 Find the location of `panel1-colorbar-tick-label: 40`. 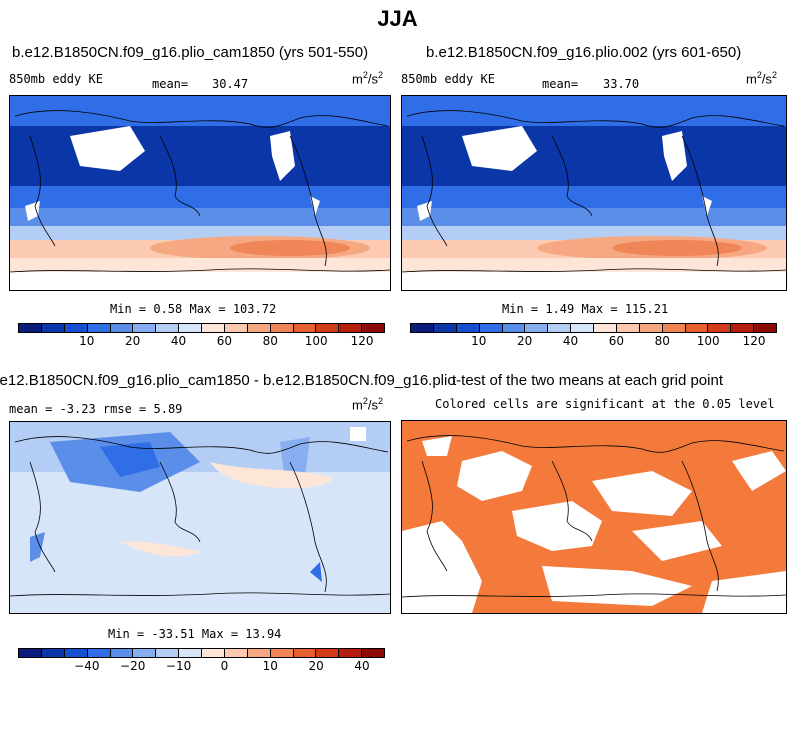

panel1-colorbar-tick-label: 40 is located at coordinates (178, 341).